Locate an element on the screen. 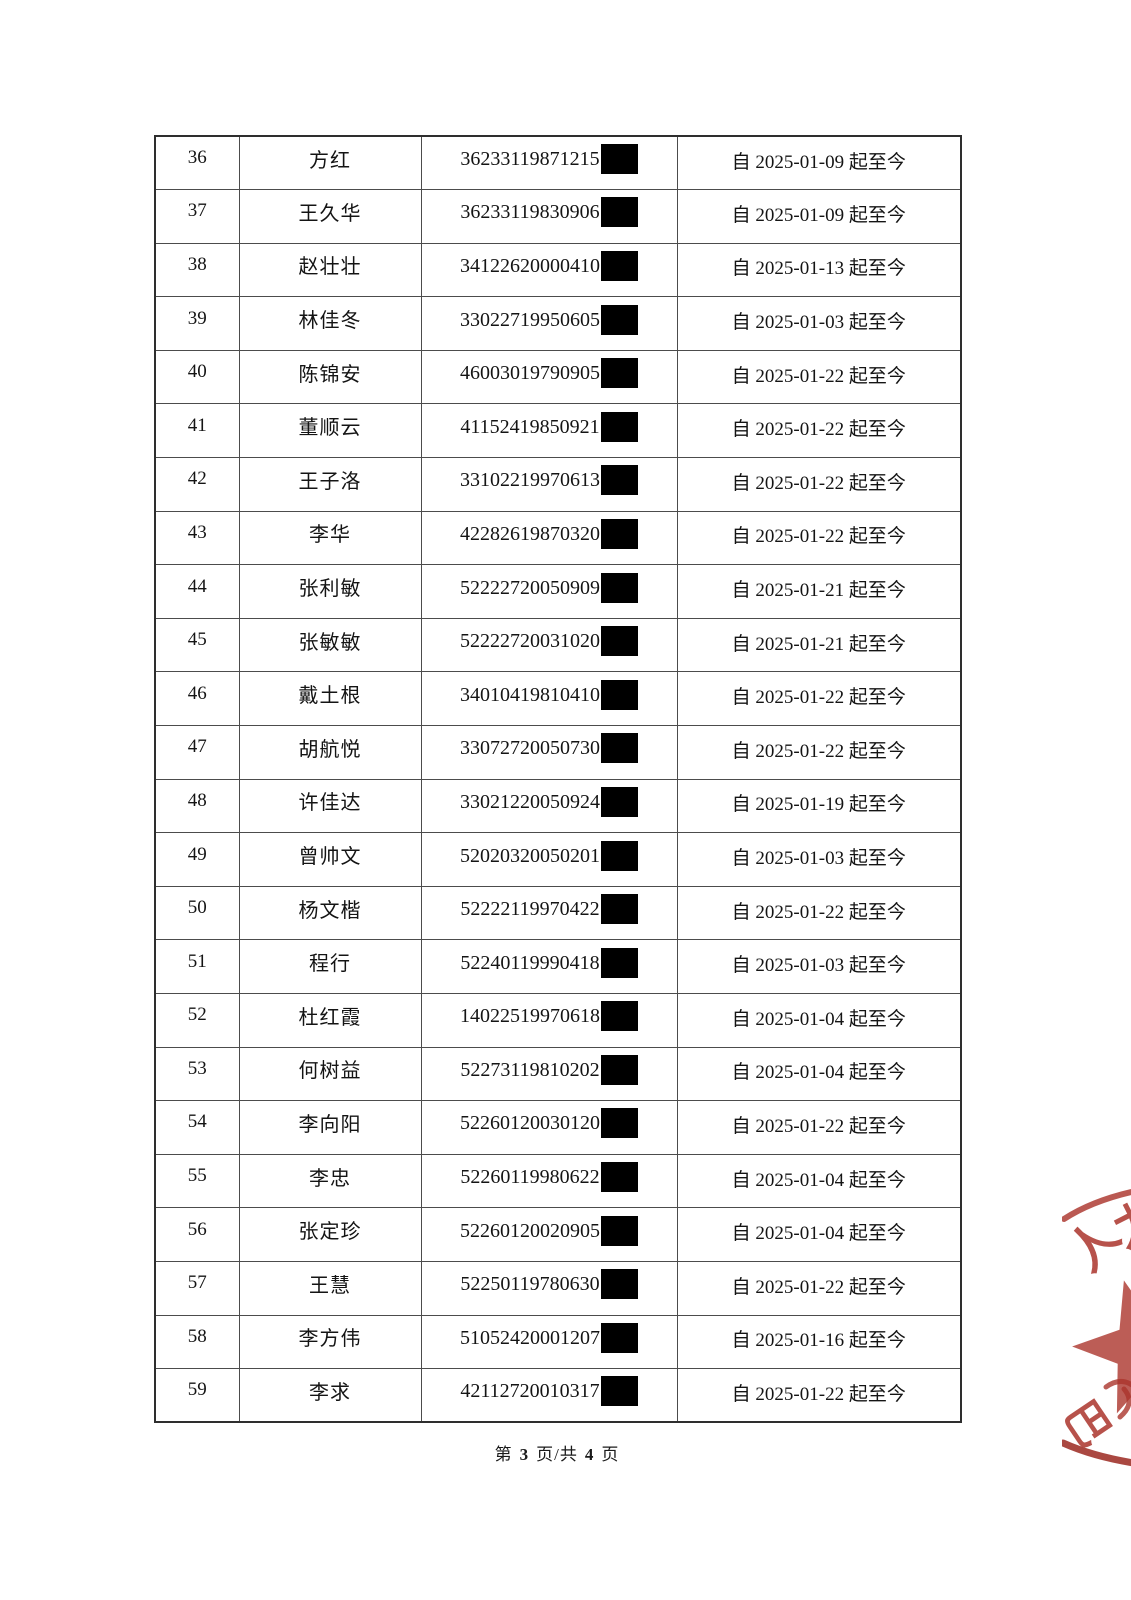  id-number-cell: 36233119871215 is located at coordinates (549, 163).